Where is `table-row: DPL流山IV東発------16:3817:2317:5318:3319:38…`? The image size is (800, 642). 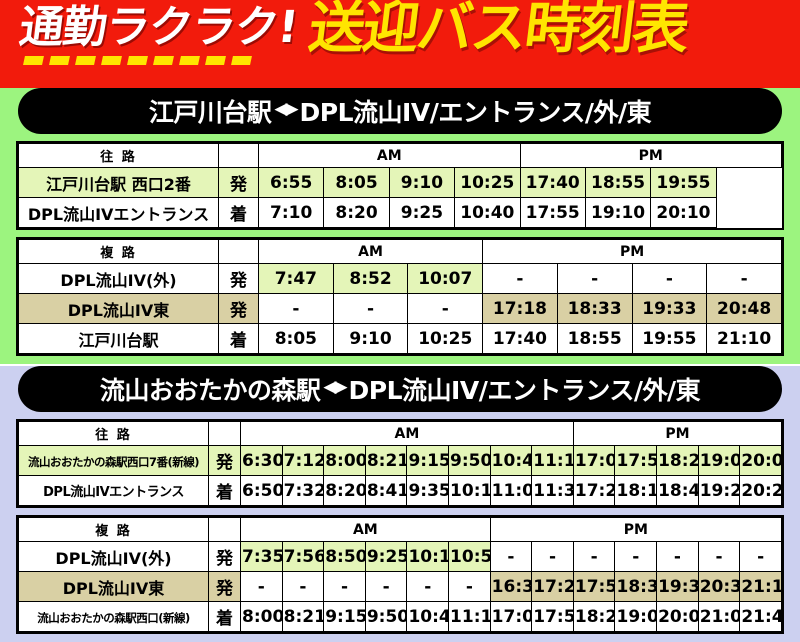
table-row: DPL流山IV東発------16:3817:2317:5318:3319:38… is located at coordinates (400, 586).